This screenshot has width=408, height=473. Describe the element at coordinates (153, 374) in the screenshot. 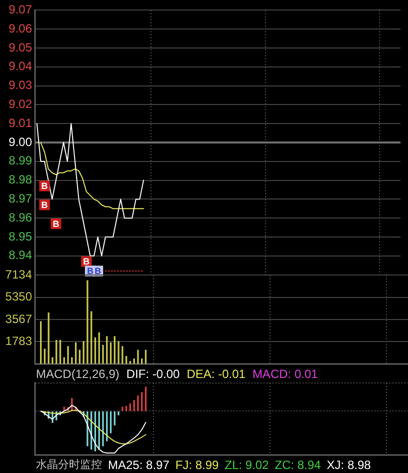

I see `text: DIF: -0.00` at that location.